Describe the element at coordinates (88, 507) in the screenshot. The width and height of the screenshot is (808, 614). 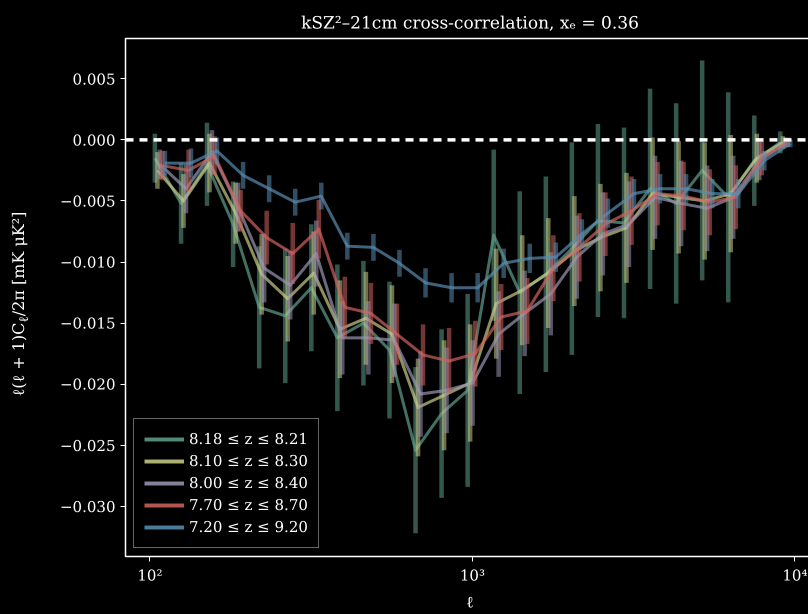
I see `y-tick-label: −0.030` at that location.